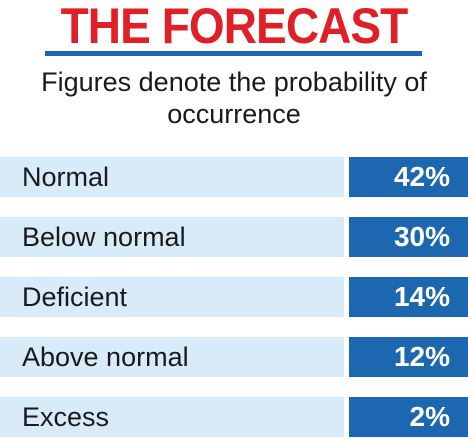  Describe the element at coordinates (234, 27) in the screenshot. I see `page-title: THE FORECAST` at that location.